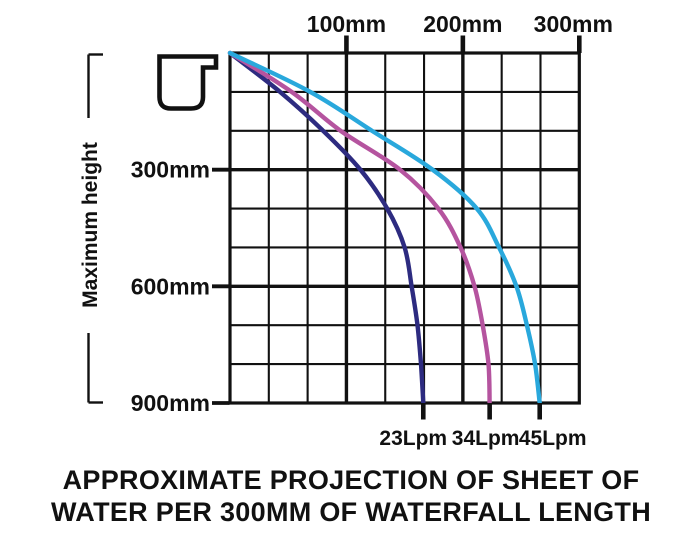 Image resolution: width=700 pixels, height=550 pixels. I want to click on y-axis-tick-label: 900mm, so click(170, 403).